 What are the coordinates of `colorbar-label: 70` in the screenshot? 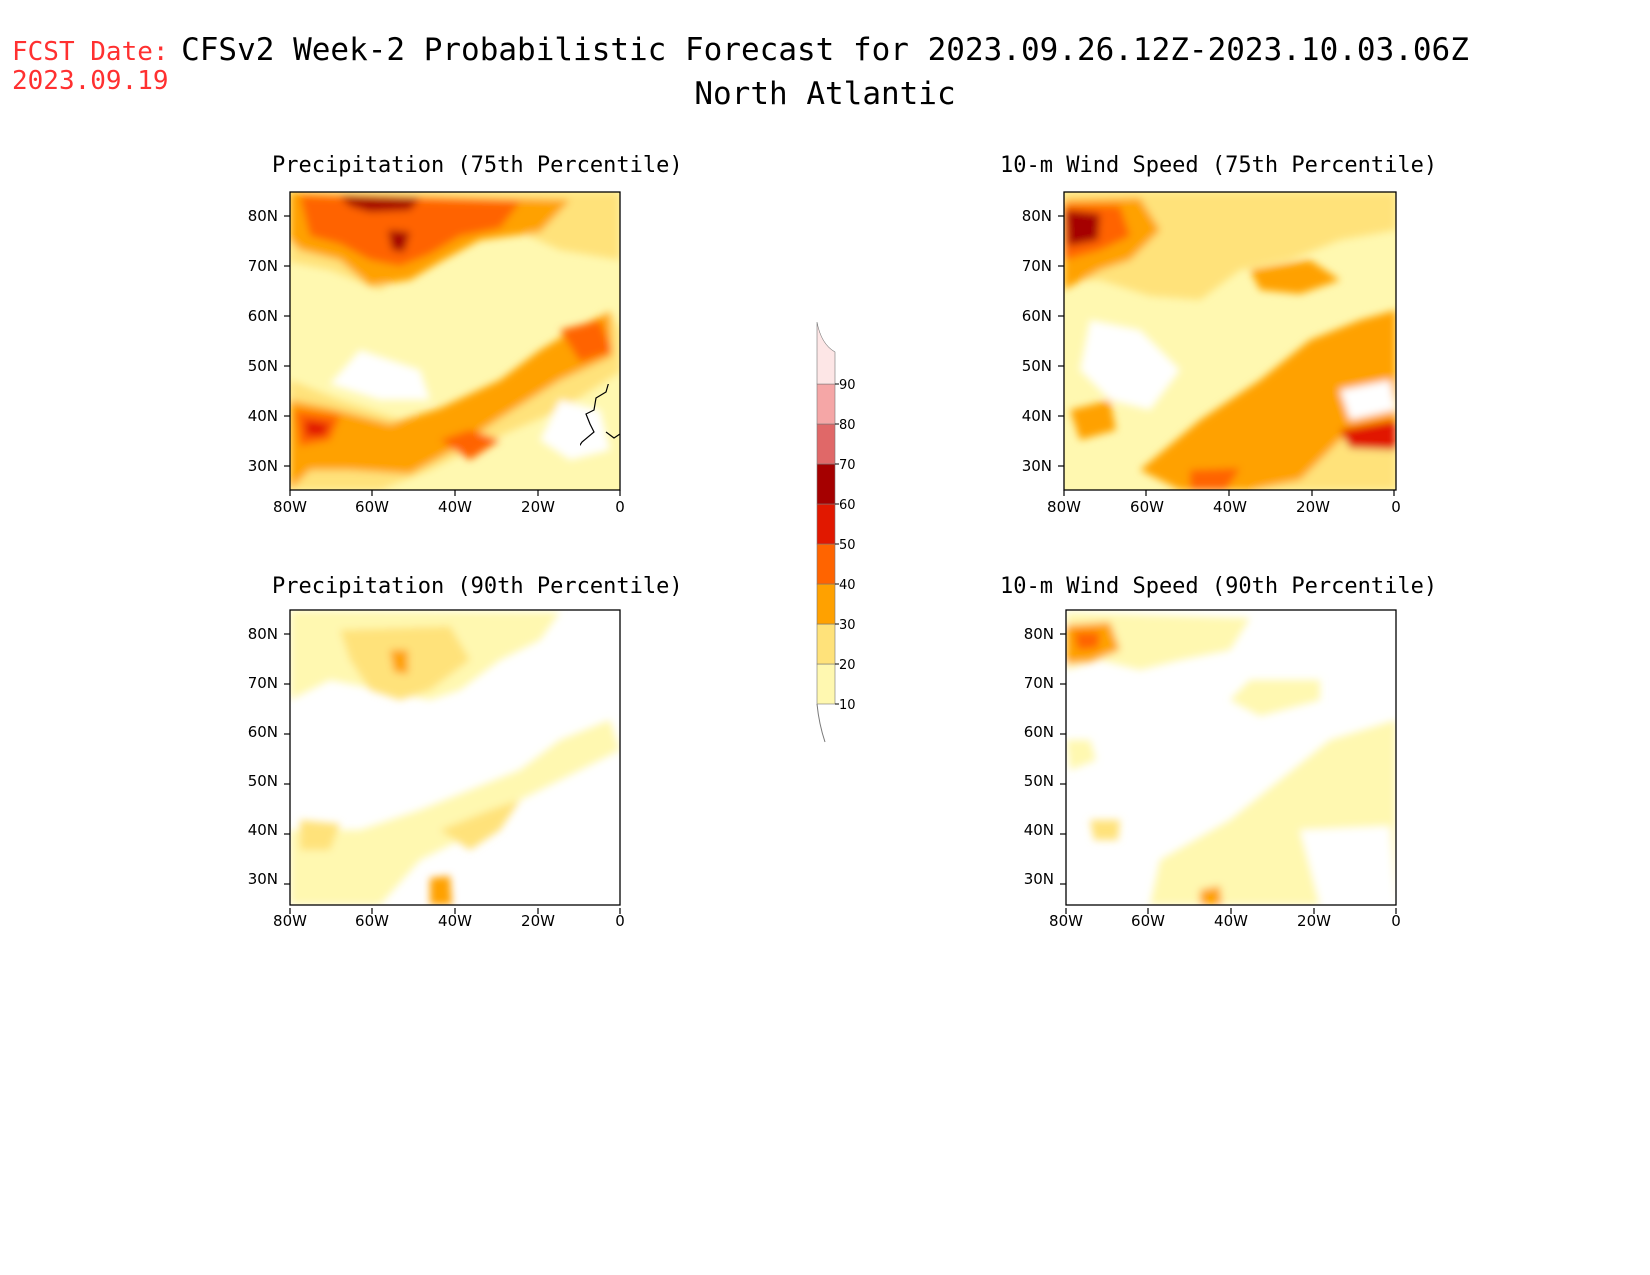 It's located at (847, 465).